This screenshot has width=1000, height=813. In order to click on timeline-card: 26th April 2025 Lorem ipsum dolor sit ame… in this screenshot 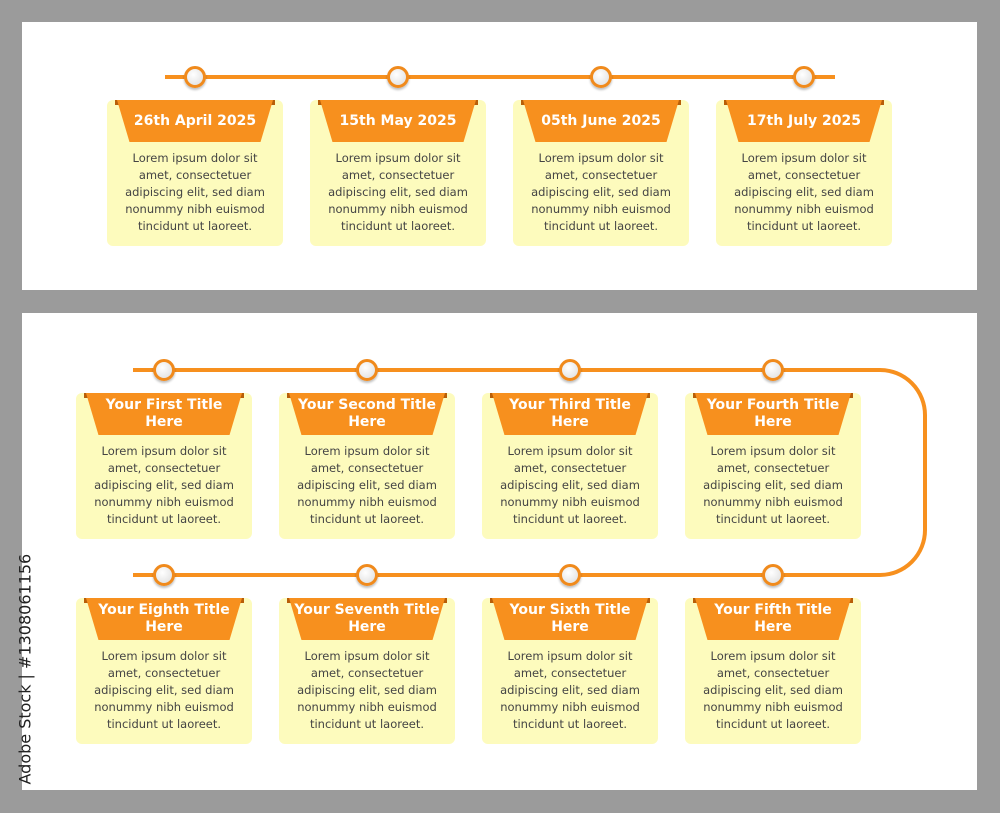, I will do `click(195, 173)`.